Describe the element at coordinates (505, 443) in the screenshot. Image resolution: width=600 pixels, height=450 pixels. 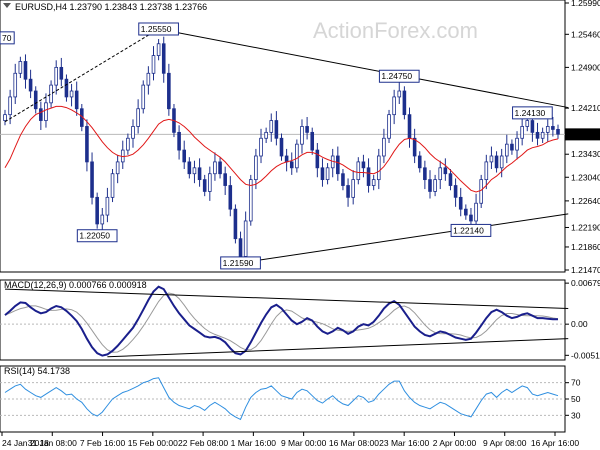
I see `x-tick-label: 9 Apr 08:00` at that location.